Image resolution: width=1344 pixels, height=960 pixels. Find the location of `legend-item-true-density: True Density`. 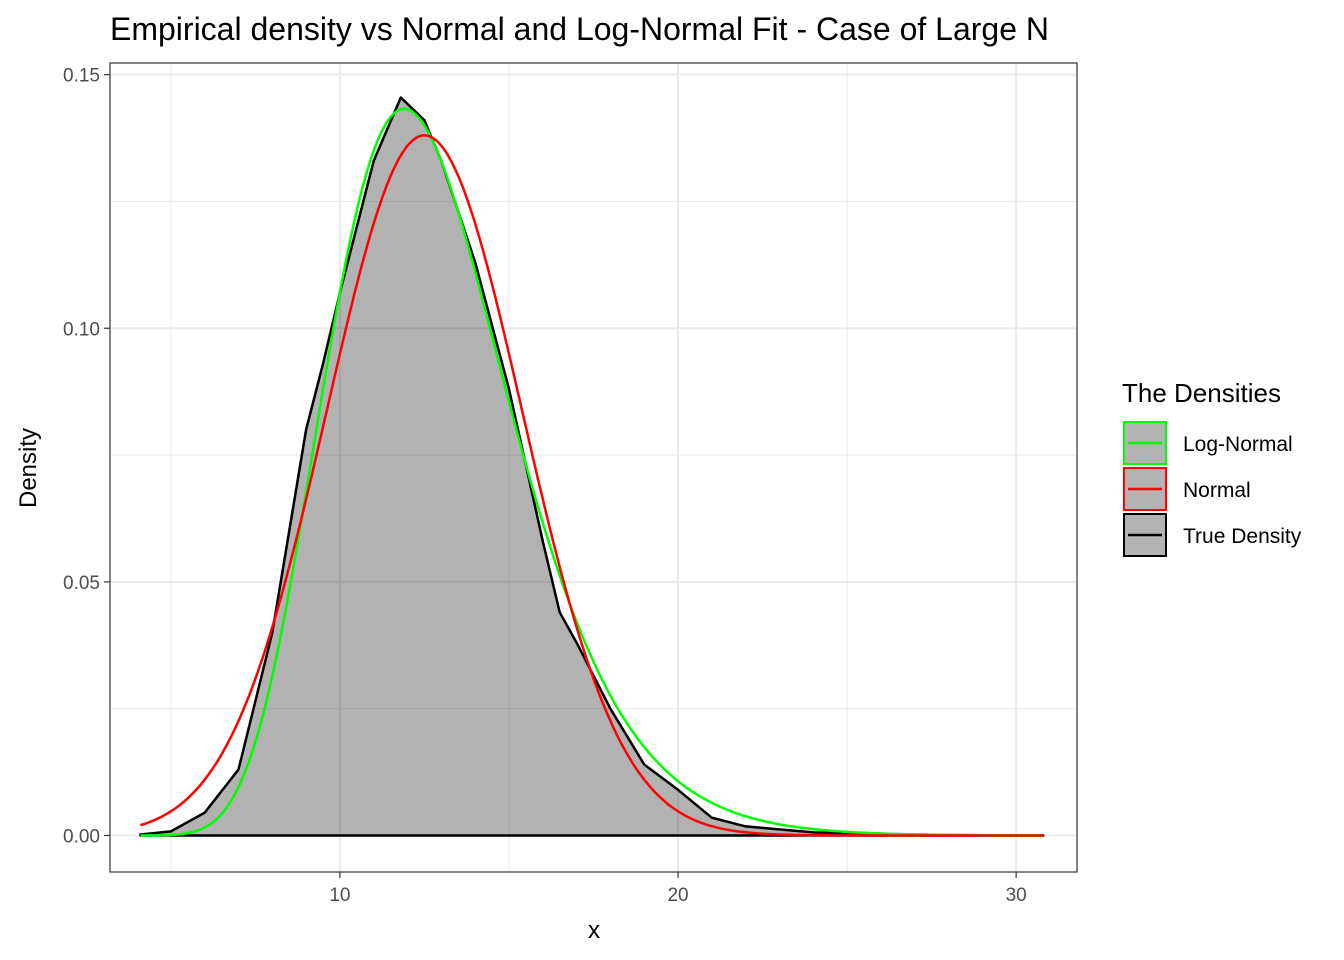

legend-item-true-density: True Density is located at coordinates (1212, 535).